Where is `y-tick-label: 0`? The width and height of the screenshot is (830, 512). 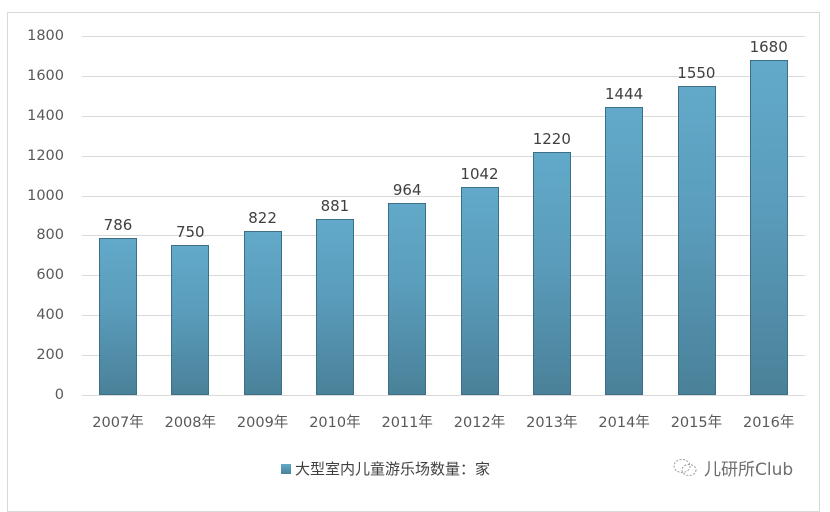
y-tick-label: 0 is located at coordinates (59, 395).